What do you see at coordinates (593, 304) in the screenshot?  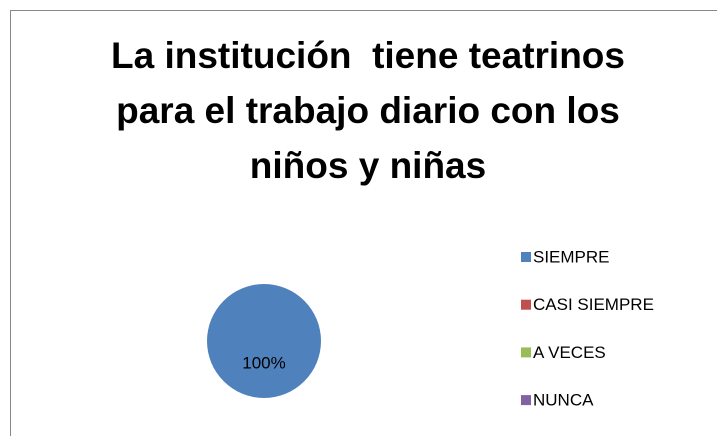 I see `legend-label: CASI SIEMPRE` at bounding box center [593, 304].